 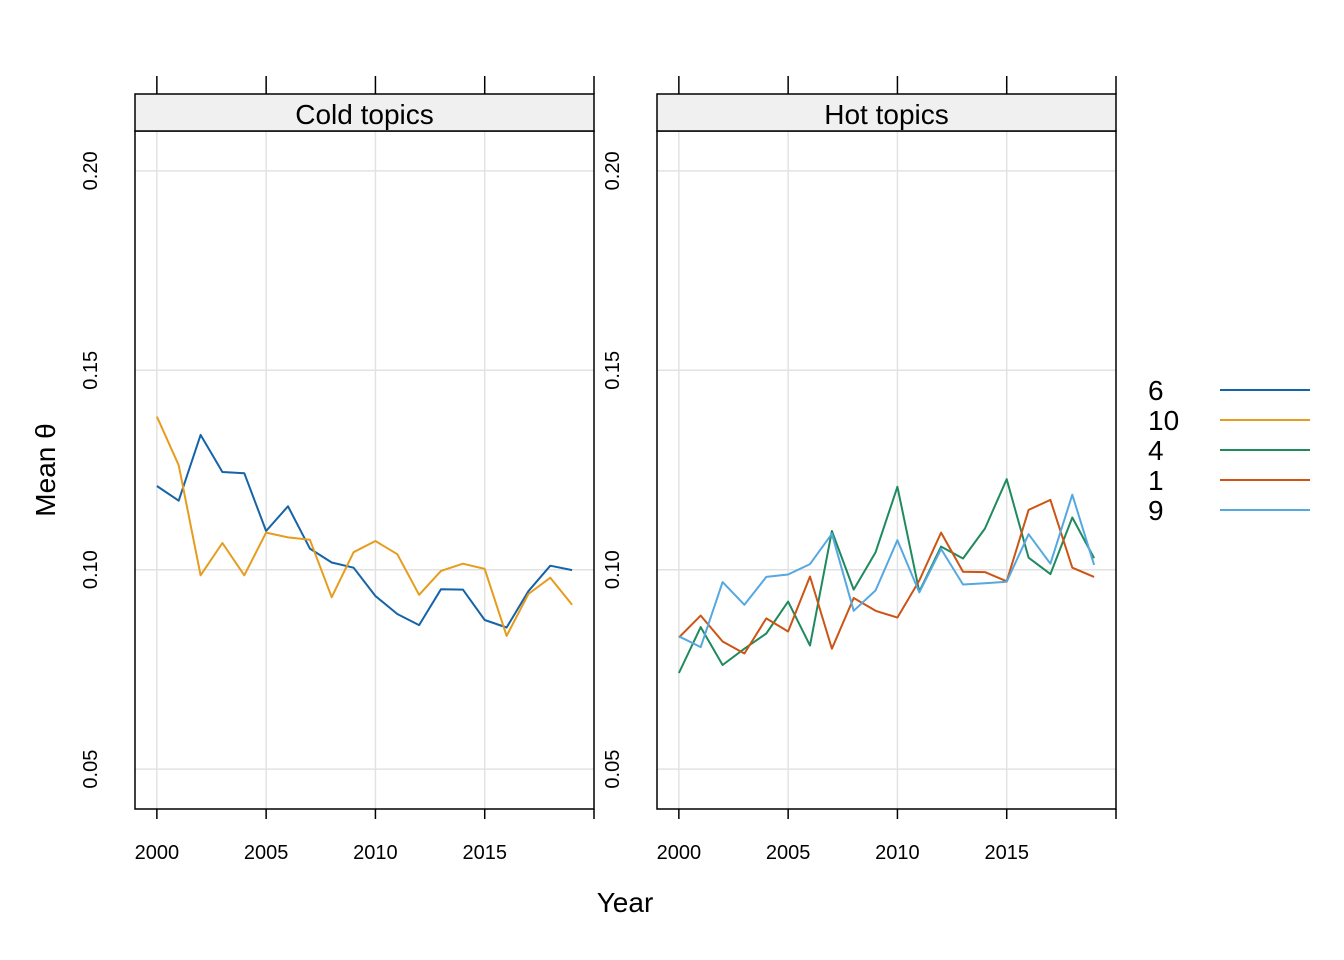 I want to click on legend-label-9: 9, so click(x=1156, y=510).